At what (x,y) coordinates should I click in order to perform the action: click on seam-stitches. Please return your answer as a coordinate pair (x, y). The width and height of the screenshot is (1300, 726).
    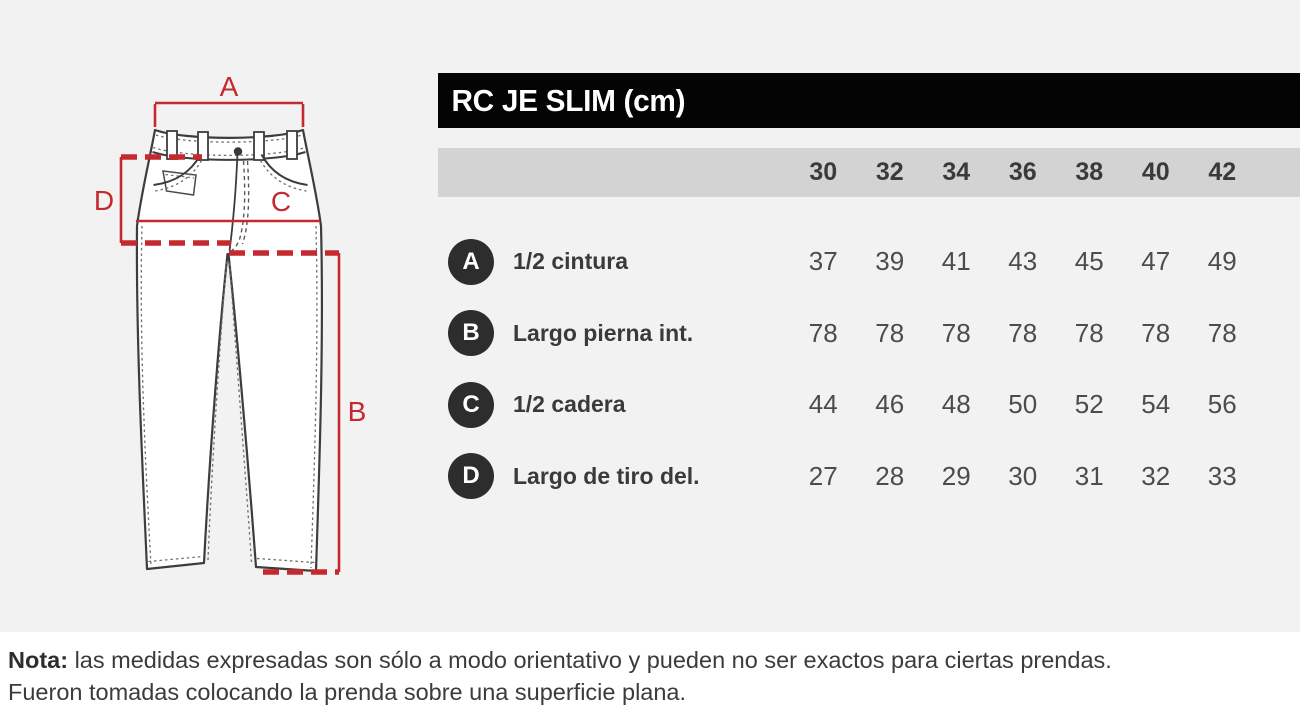
    Looking at the image, I should click on (229, 397).